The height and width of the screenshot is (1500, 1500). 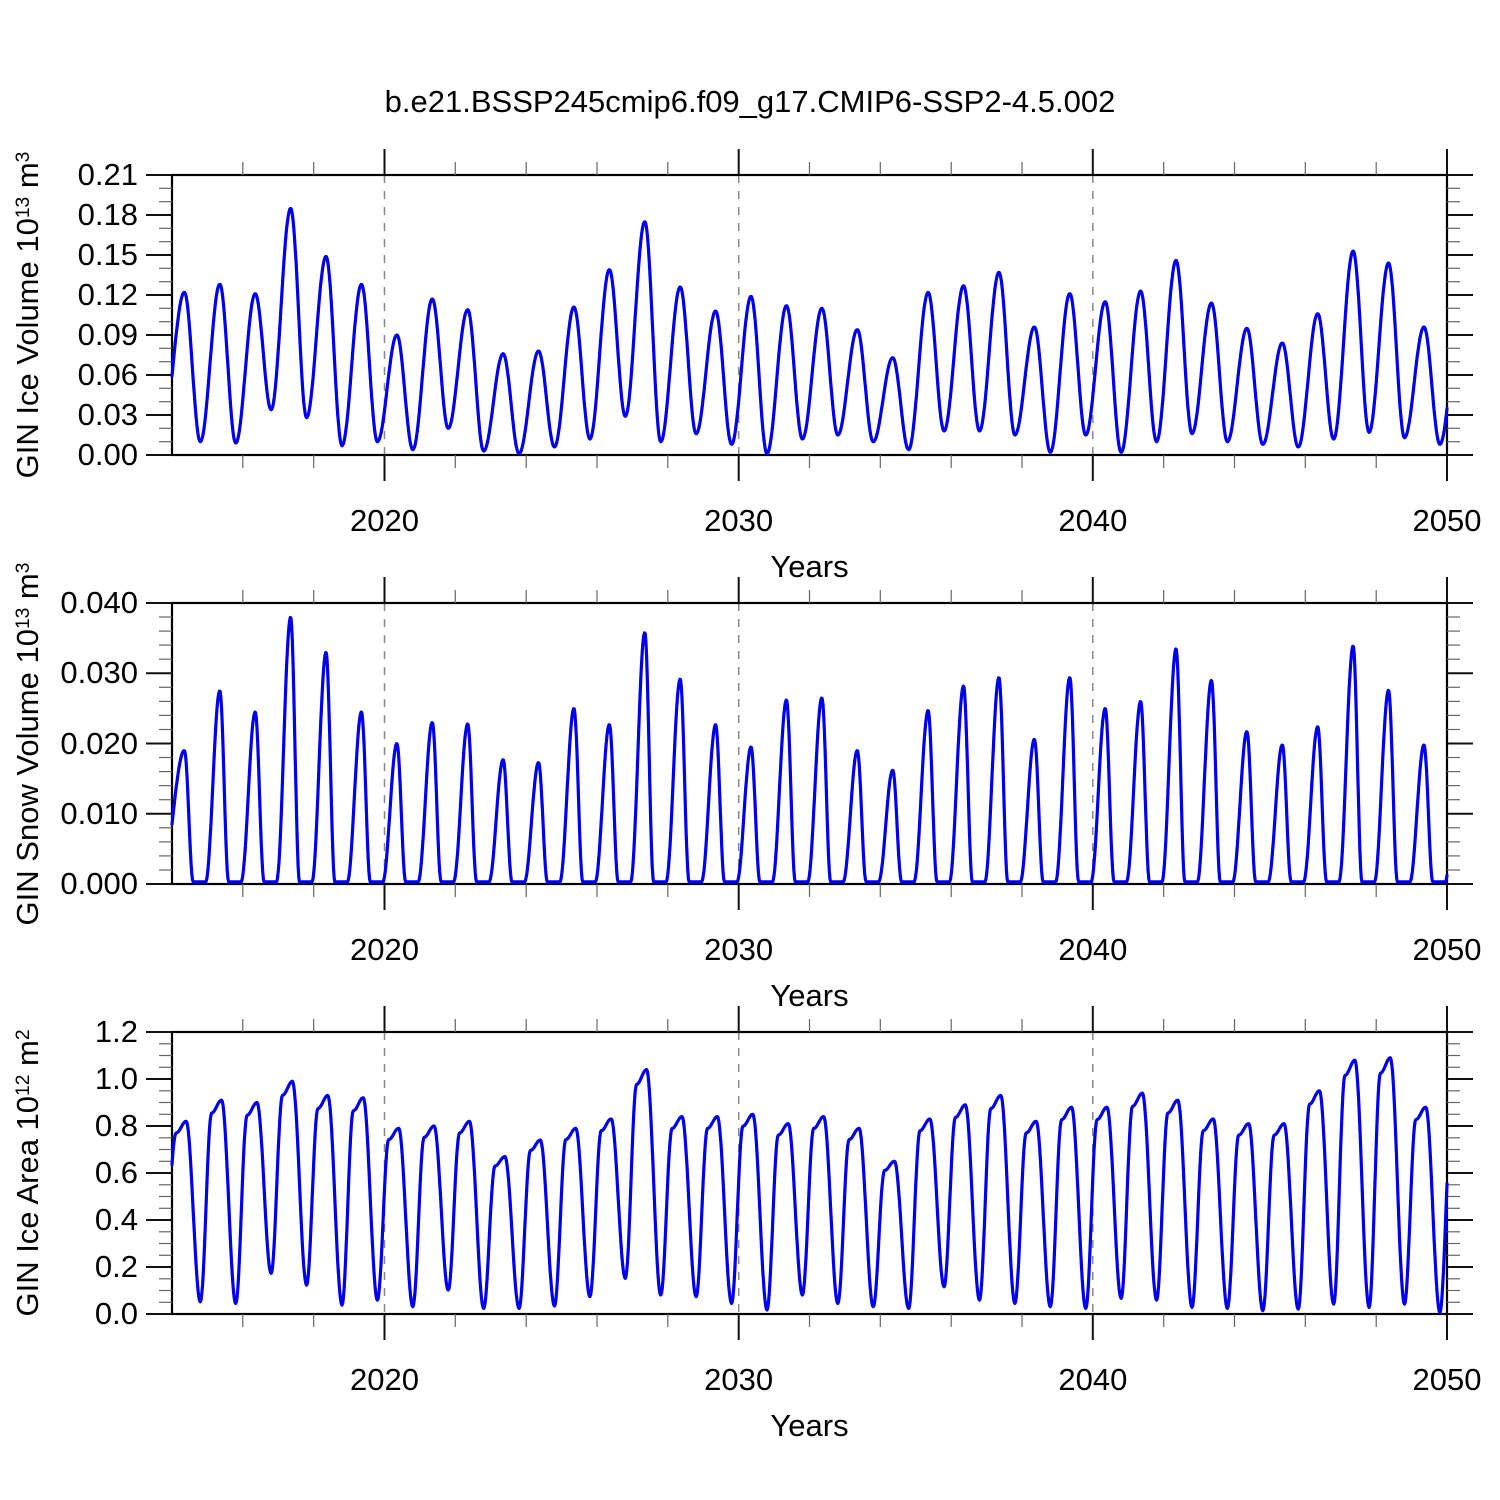 I want to click on y-tick-label: 1.0, so click(x=116, y=1078).